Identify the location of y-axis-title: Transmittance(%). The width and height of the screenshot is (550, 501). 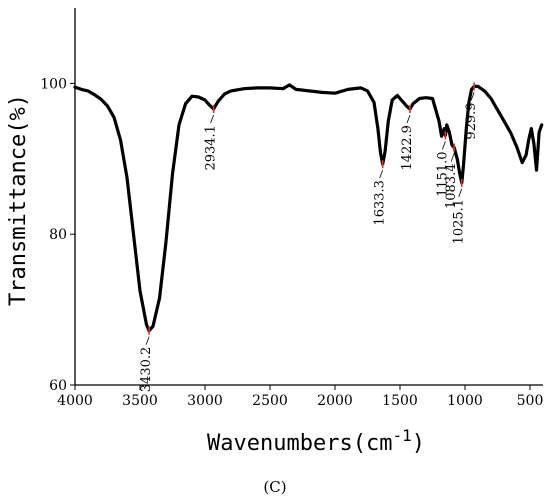
(18, 200).